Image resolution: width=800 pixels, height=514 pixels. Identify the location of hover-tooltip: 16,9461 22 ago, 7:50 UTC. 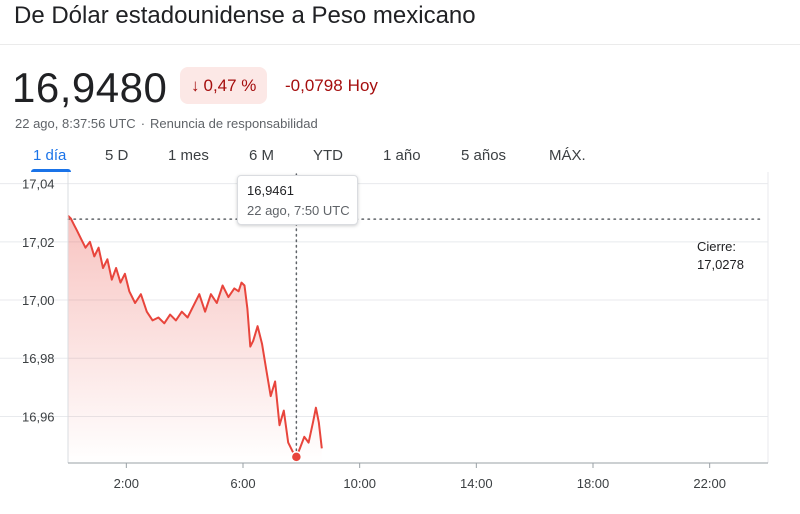
(297, 200).